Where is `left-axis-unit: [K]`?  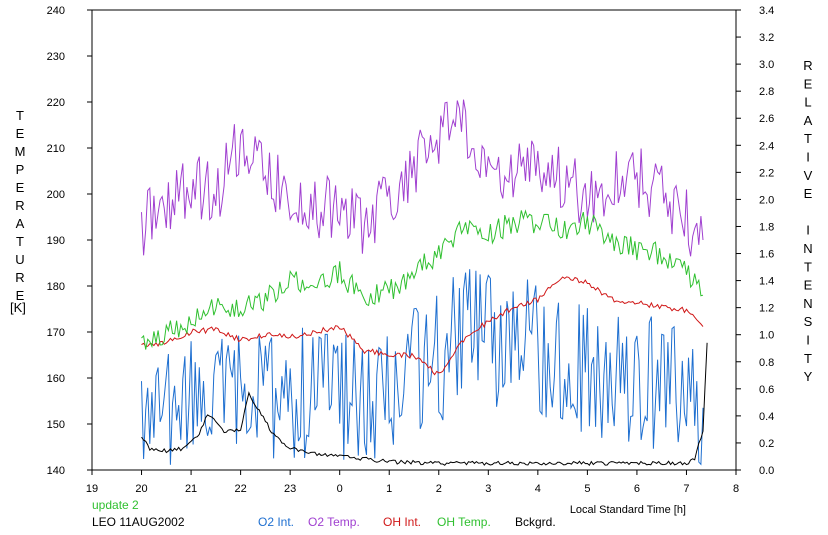 left-axis-unit: [K] is located at coordinates (18, 307).